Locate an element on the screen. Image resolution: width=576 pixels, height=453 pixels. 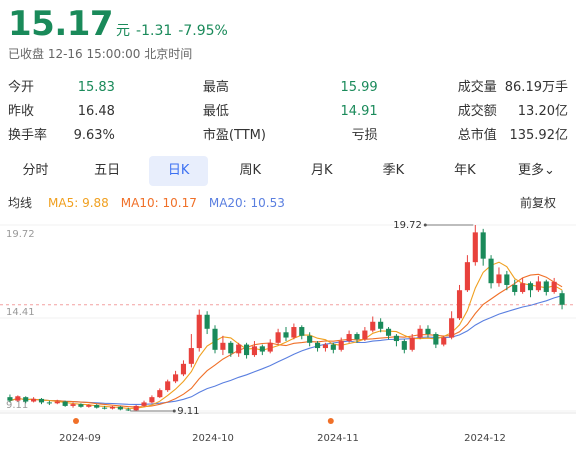
x-axis-date-label: 2024-10 is located at coordinates (213, 438).